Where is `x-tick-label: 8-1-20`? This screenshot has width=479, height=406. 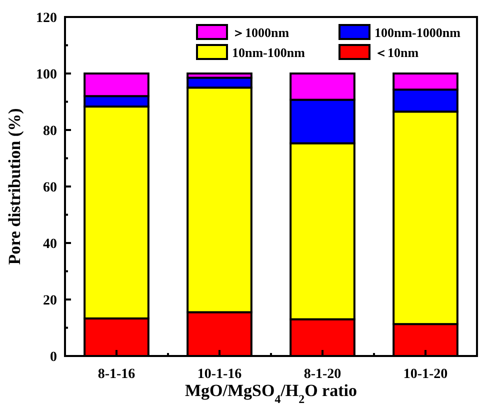
x-tick-label: 8-1-20 is located at coordinates (323, 374).